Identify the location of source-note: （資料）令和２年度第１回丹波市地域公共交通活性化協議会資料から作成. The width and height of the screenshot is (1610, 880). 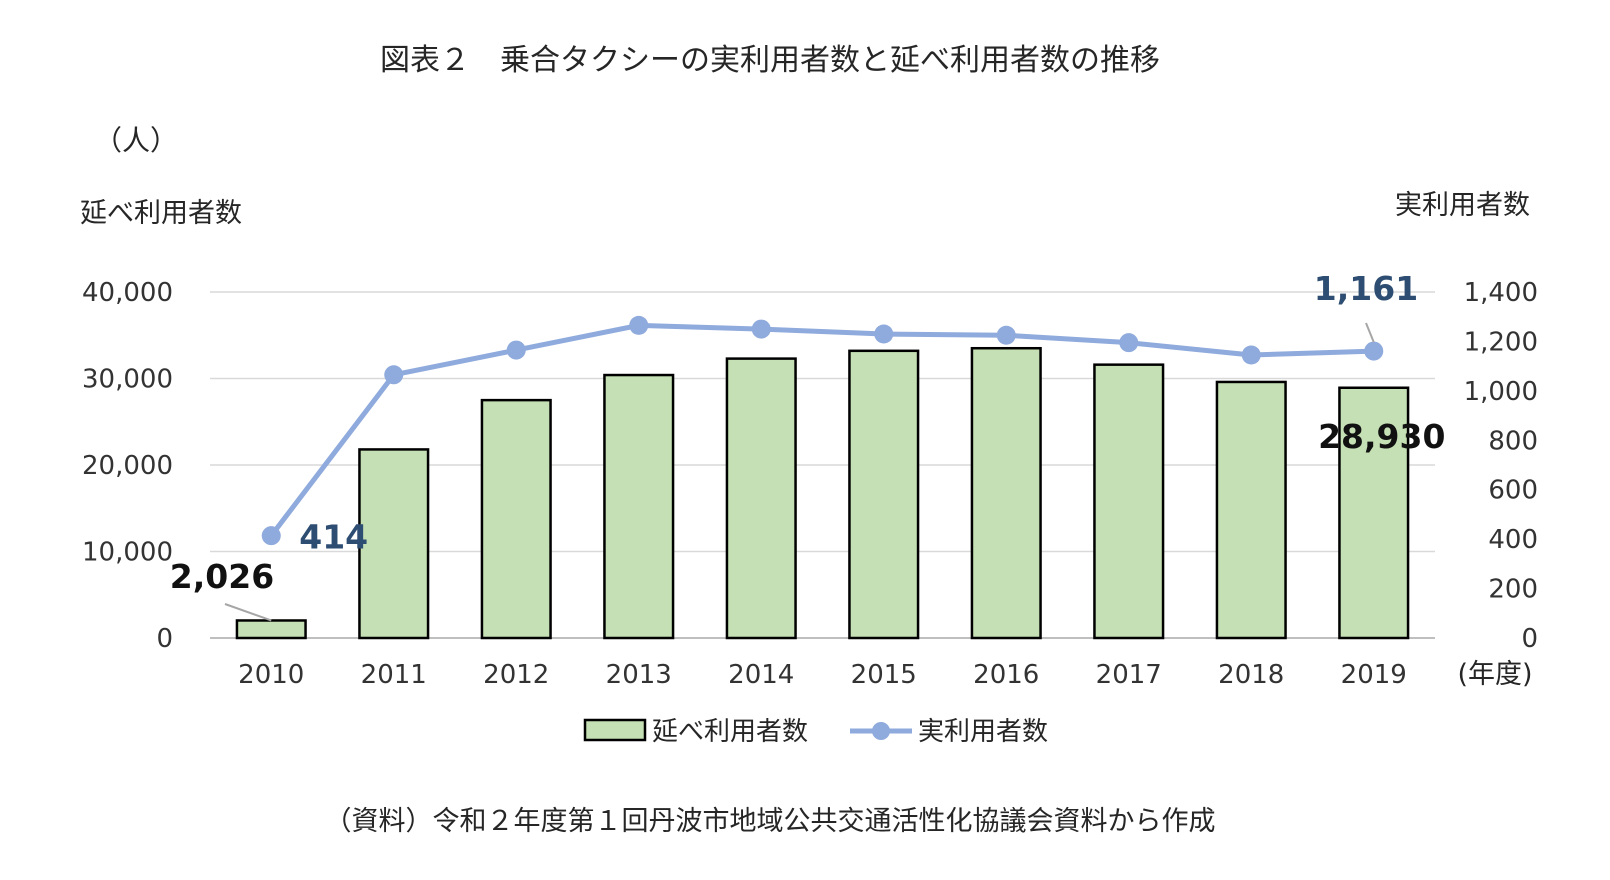
(770, 821).